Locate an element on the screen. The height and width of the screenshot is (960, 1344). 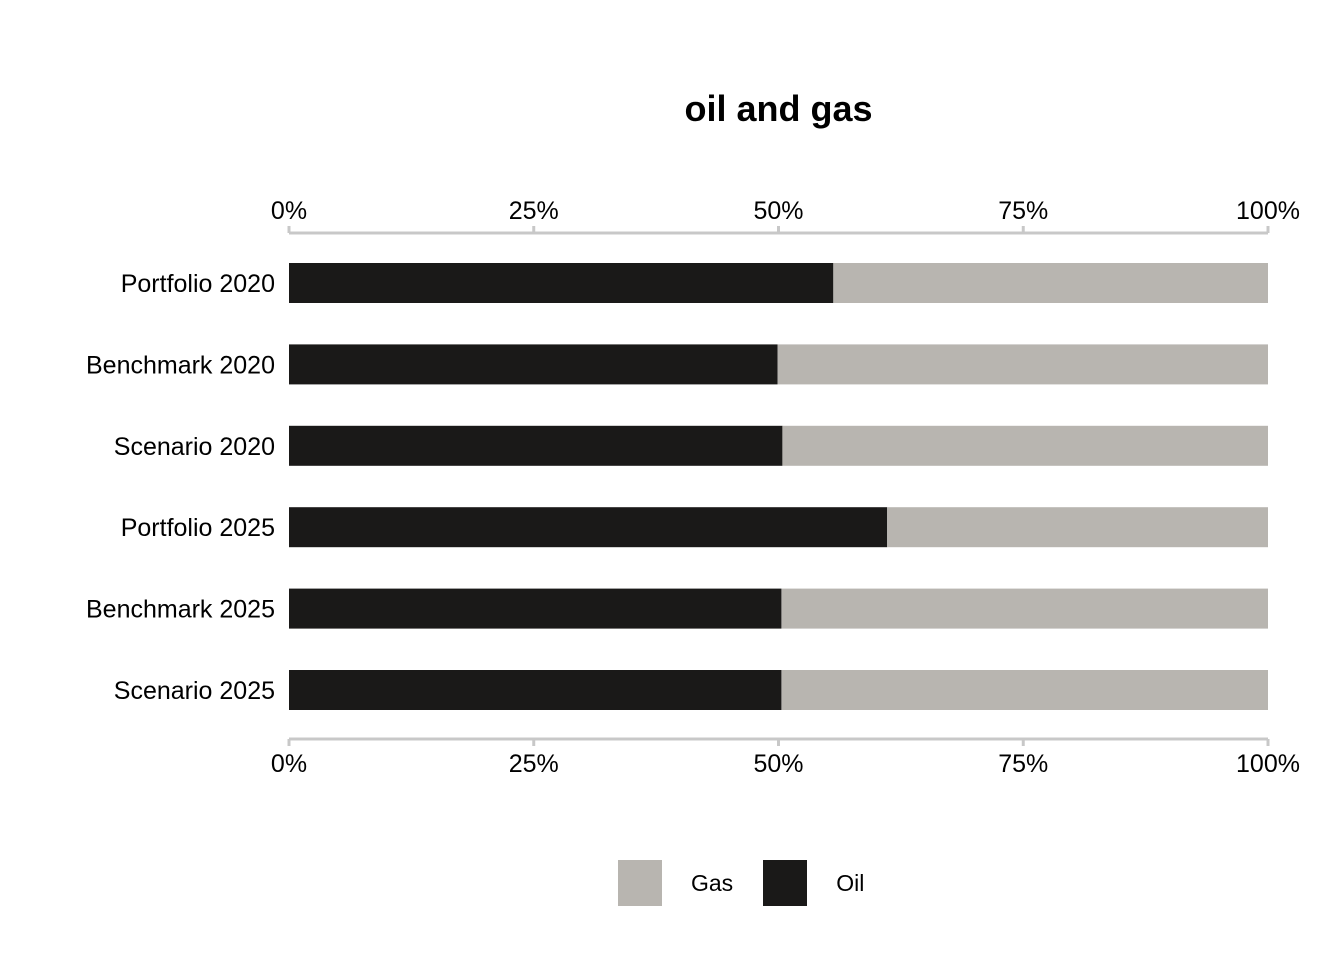
category-label: Portfolio 2025 is located at coordinates (198, 528).